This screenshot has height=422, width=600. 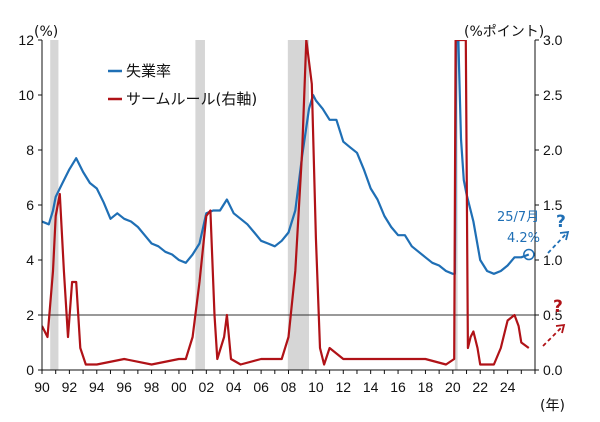 What do you see at coordinates (289, 387) in the screenshot?
I see `x-tick-label: 08` at bounding box center [289, 387].